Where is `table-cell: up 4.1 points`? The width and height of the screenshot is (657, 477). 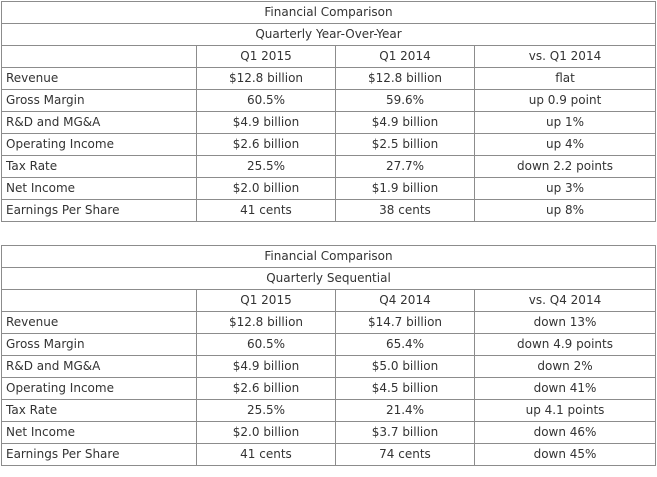 table-cell: up 4.1 points is located at coordinates (565, 410).